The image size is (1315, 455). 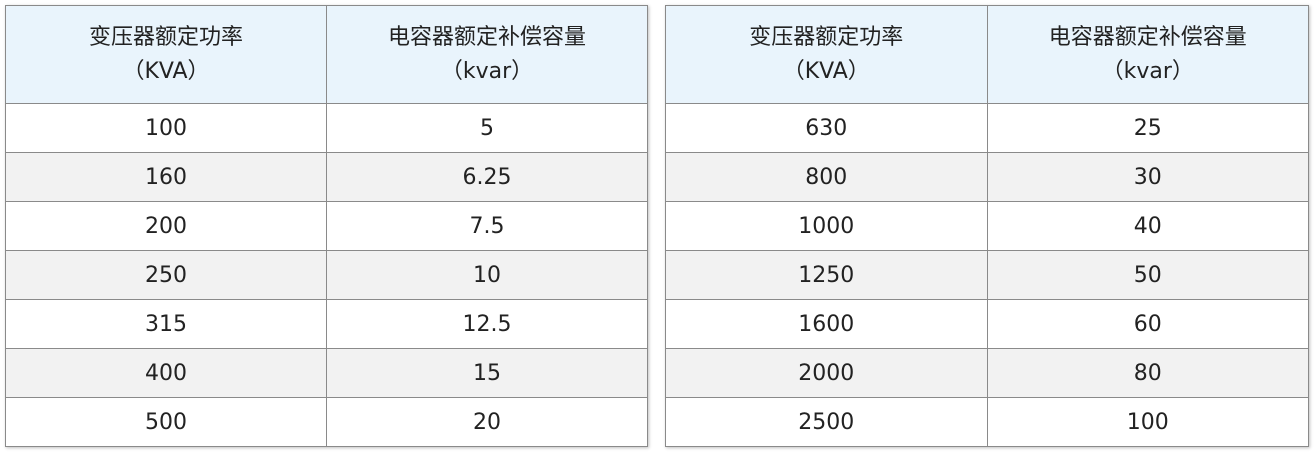 I want to click on table-cell: 1250, so click(x=826, y=275).